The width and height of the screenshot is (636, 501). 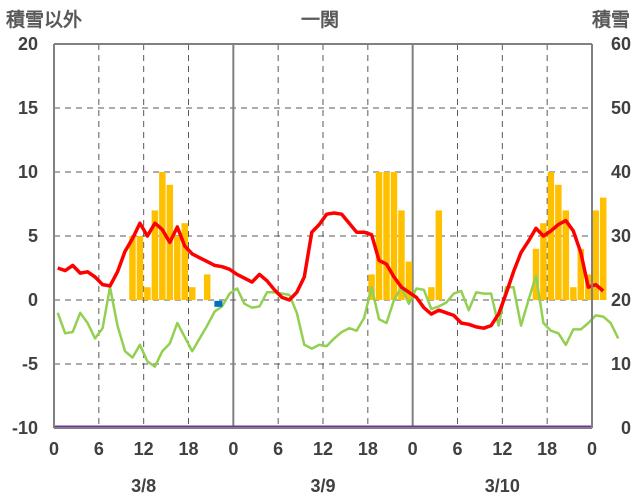 What do you see at coordinates (621, 236) in the screenshot?
I see `right-tick-label: 30` at bounding box center [621, 236].